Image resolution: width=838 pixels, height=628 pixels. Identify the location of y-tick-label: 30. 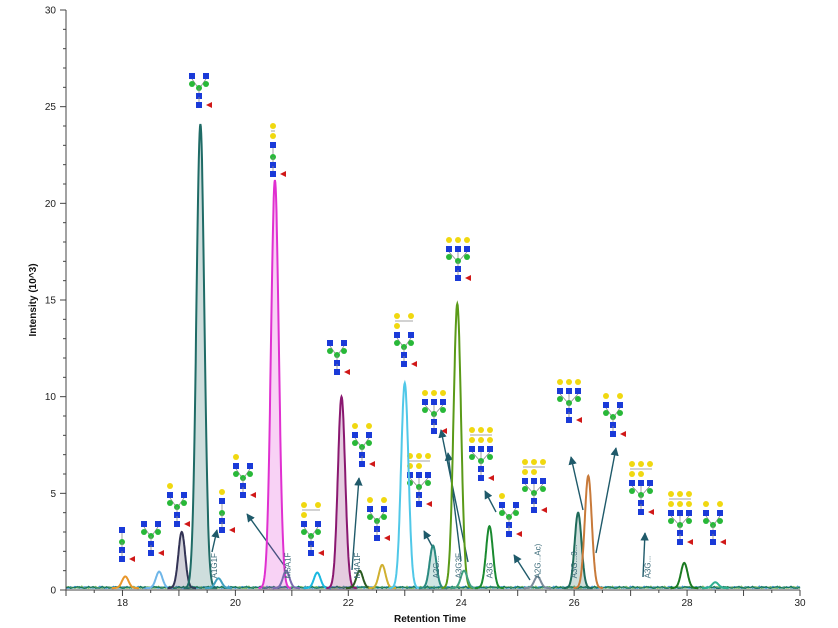
(51, 11).